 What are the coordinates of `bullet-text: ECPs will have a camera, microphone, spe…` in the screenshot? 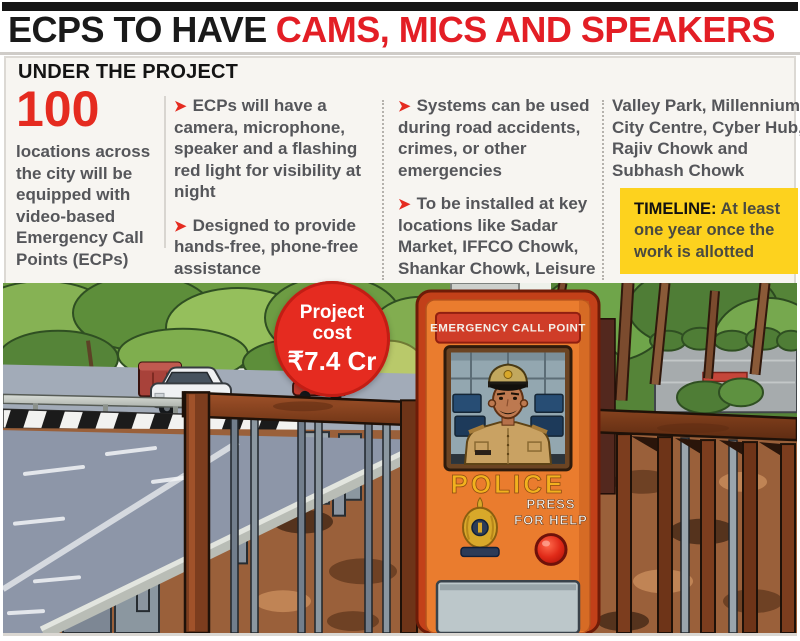 It's located at (268, 149).